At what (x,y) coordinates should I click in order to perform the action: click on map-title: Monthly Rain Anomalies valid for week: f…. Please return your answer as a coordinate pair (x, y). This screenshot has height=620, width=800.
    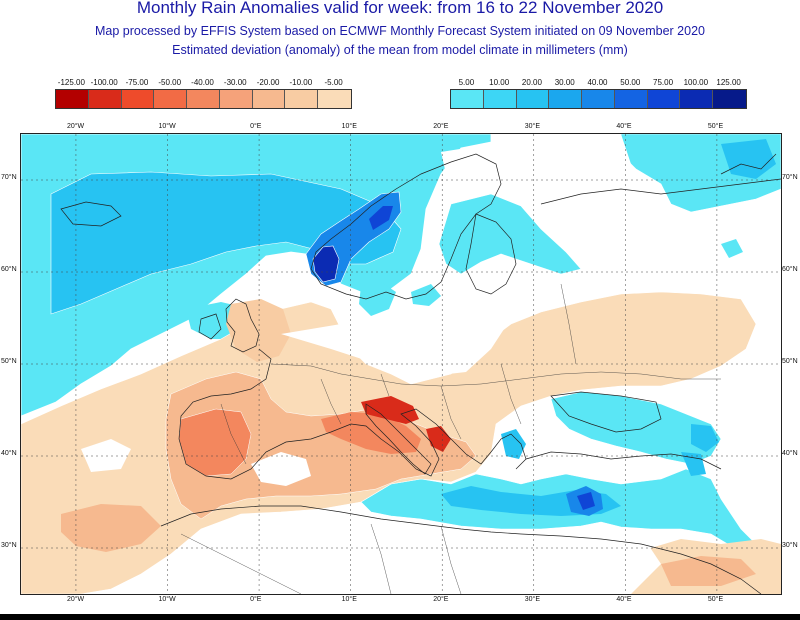
    Looking at the image, I should click on (400, 8).